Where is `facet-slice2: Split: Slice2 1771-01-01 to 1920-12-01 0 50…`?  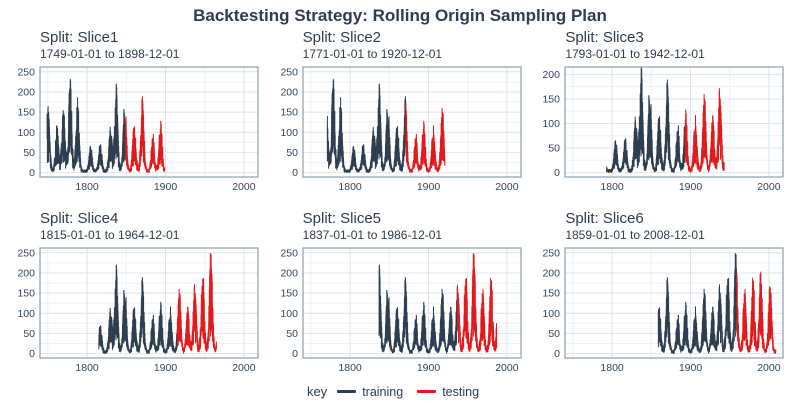 facet-slice2: Split: Slice2 1771-01-01 to 1920-12-01 0 50… is located at coordinates (398, 111).